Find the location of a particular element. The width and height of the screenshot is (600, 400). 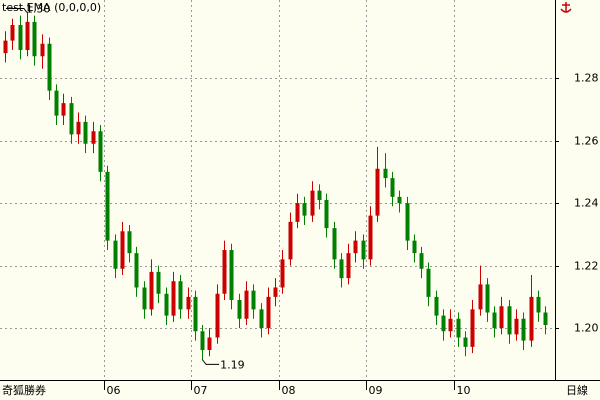

anchor-icon is located at coordinates (566, 7).